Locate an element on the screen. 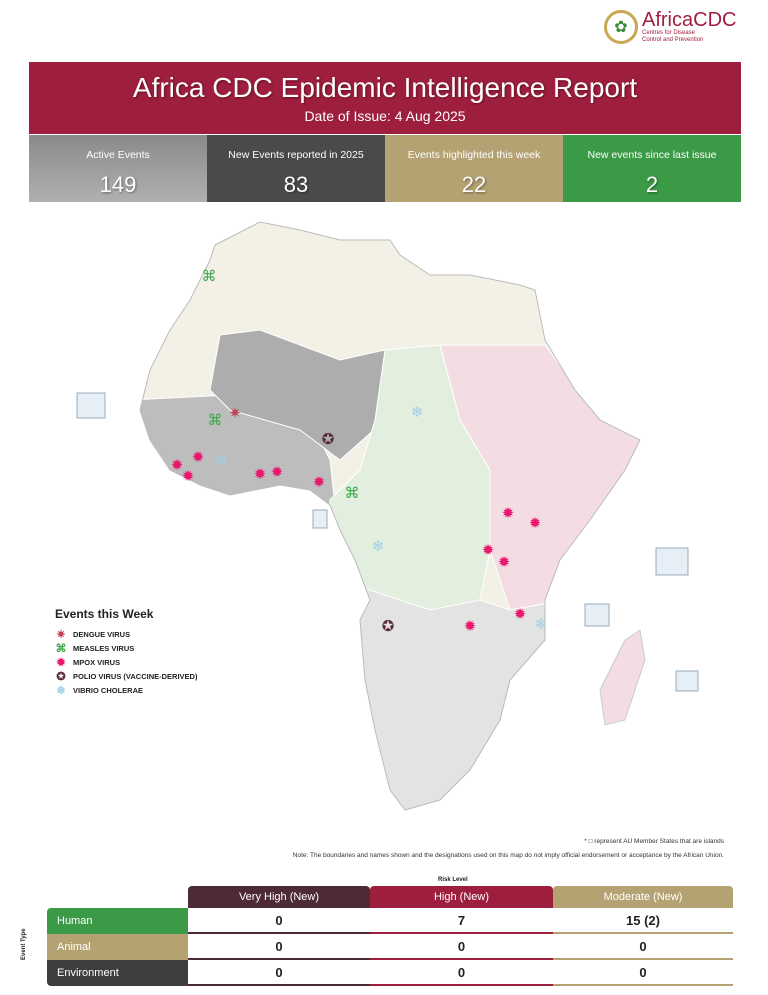 This screenshot has height=995, width=768. page-title: Africa CDC Epidemic Intelligence Report is located at coordinates (385, 87).